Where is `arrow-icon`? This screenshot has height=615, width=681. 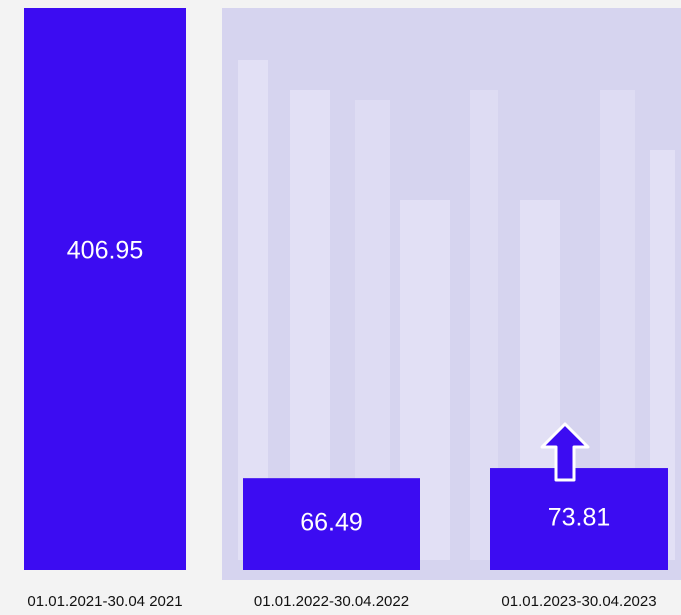
arrow-icon is located at coordinates (565, 452).